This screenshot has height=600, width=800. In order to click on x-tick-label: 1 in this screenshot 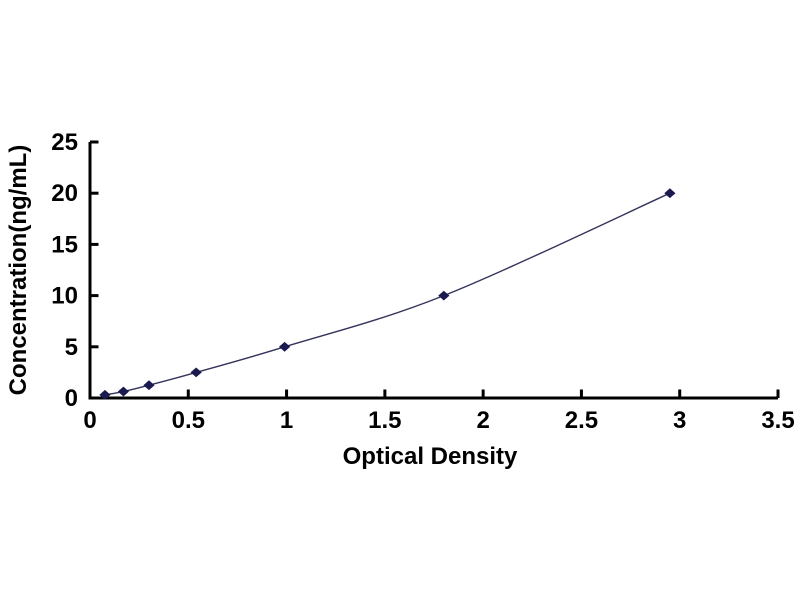, I will do `click(286, 420)`.